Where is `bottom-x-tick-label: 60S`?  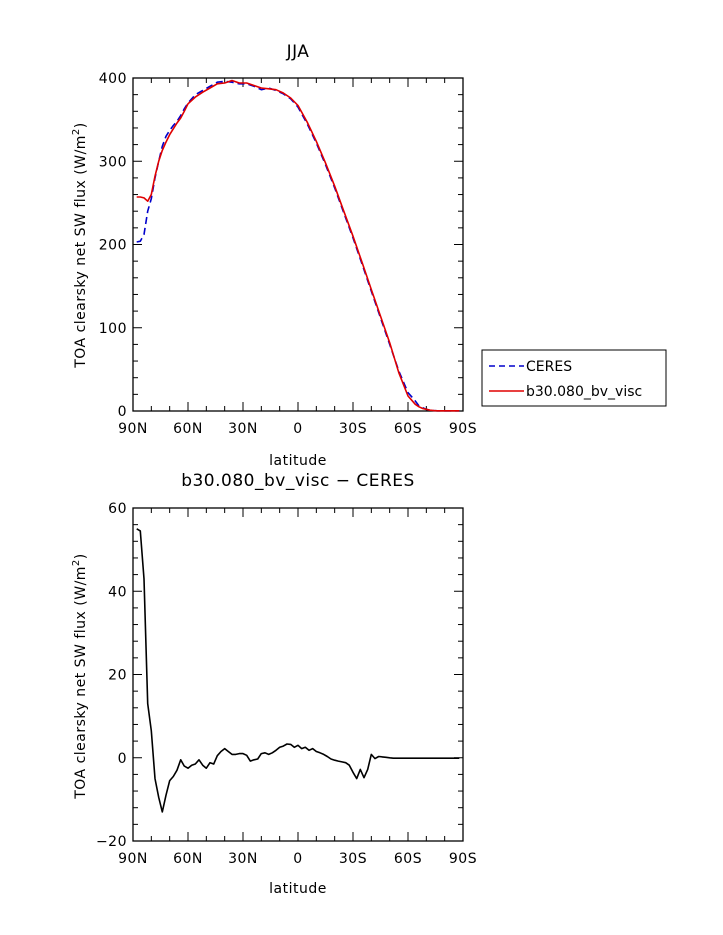
bottom-x-tick-label: 60S is located at coordinates (408, 859).